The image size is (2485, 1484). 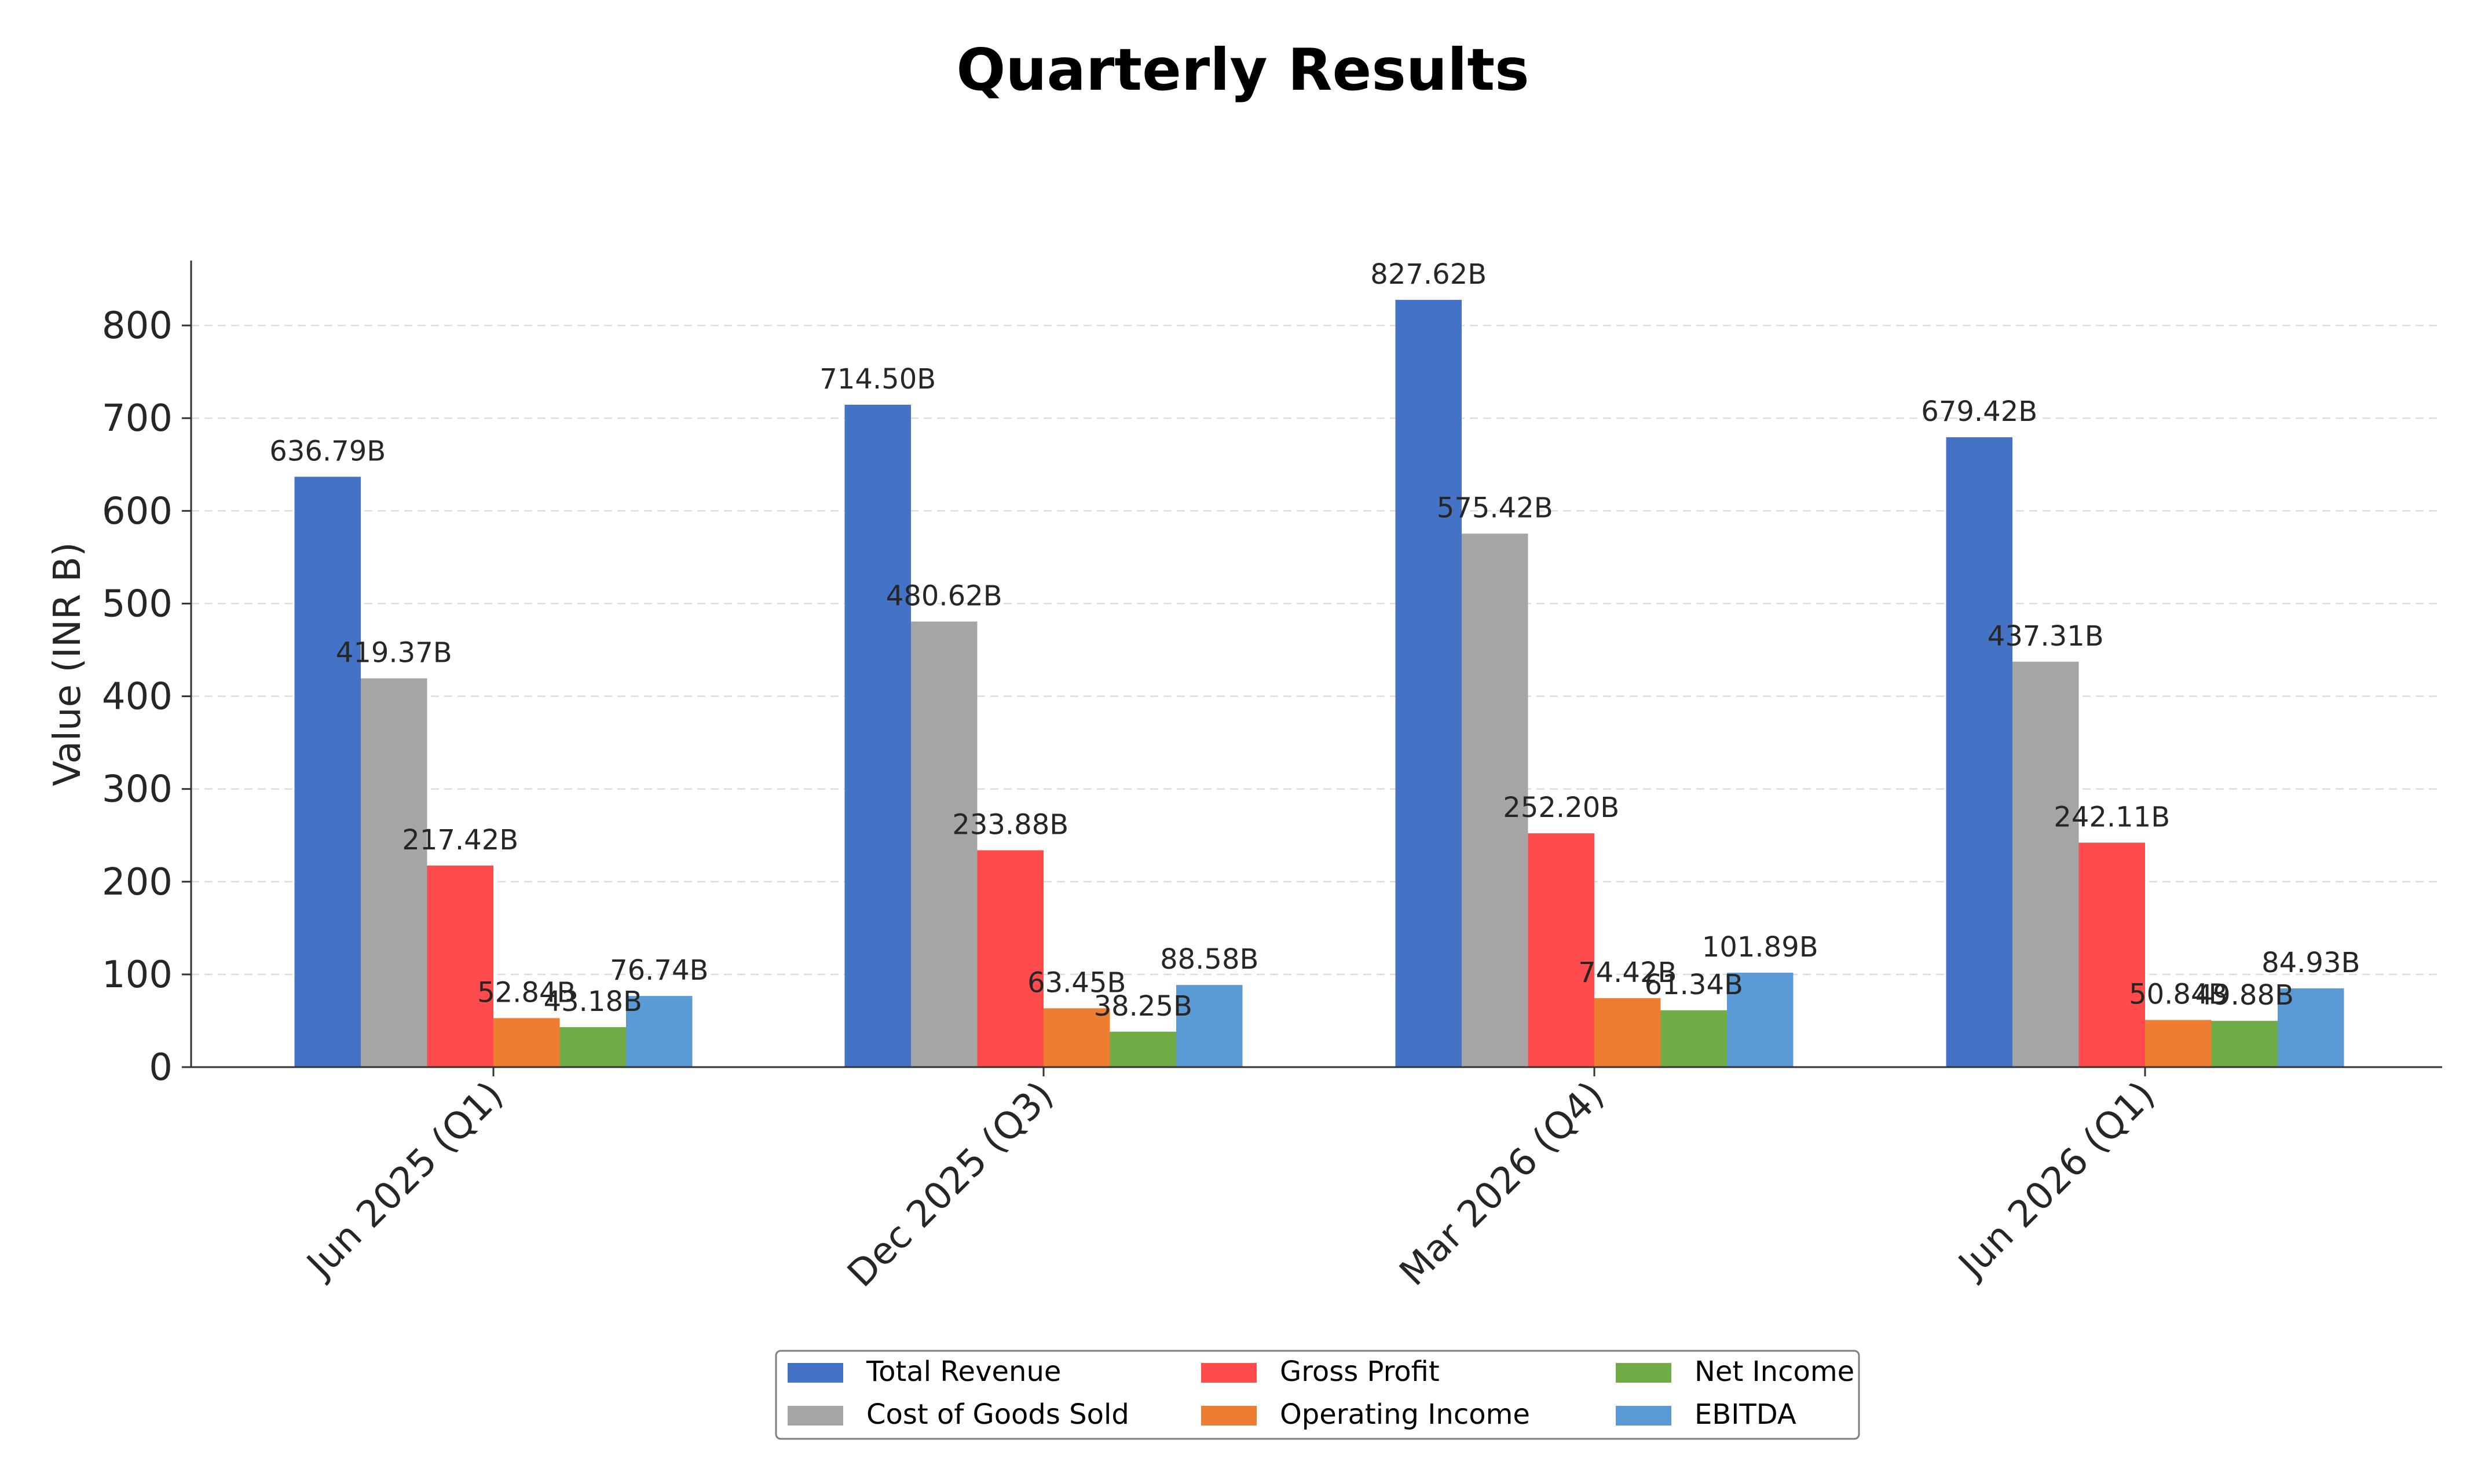 What do you see at coordinates (593, 1001) in the screenshot?
I see `bar-value-label: 43.18B` at bounding box center [593, 1001].